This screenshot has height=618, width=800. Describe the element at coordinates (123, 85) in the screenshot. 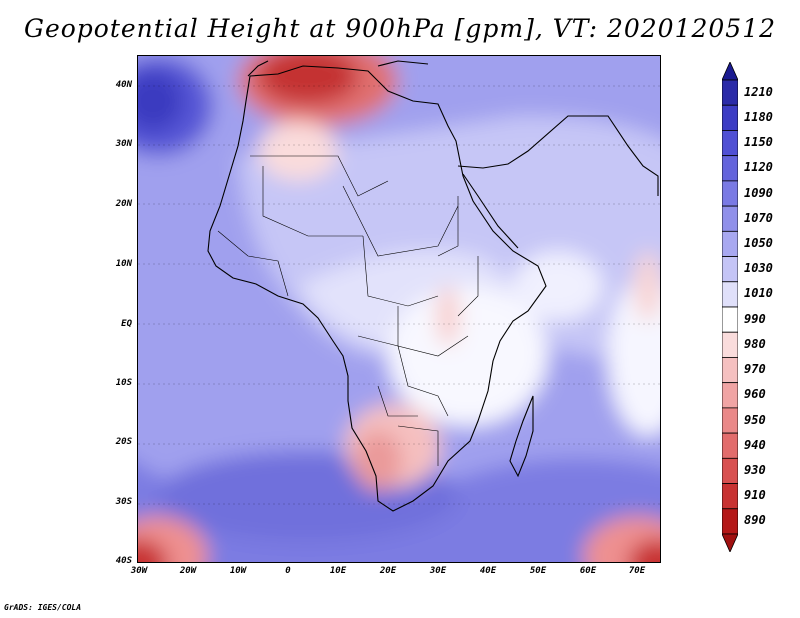

I see `lat-label: 40N` at that location.